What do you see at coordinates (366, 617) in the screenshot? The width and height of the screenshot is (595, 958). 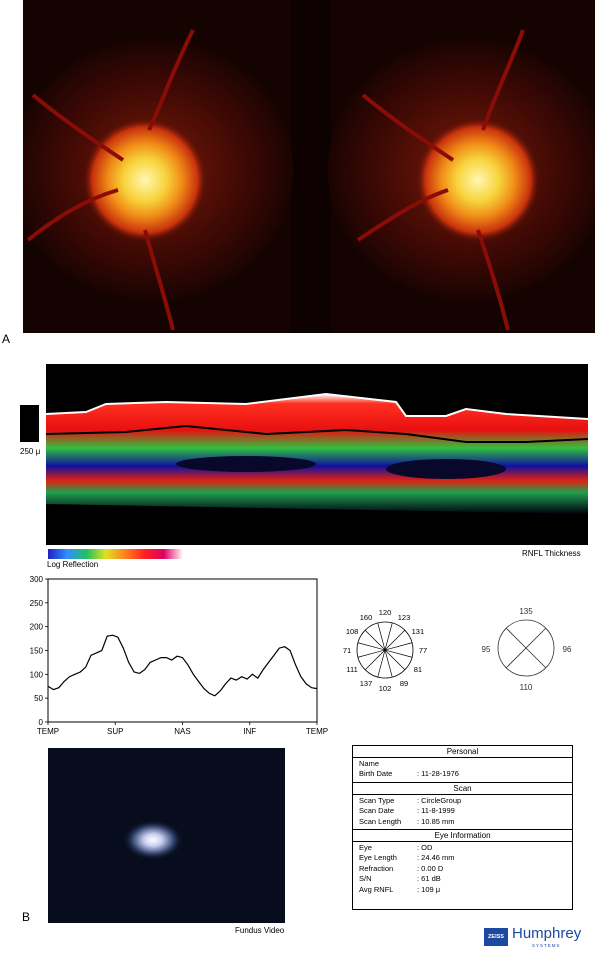 I see `clock-hour-value: 160` at bounding box center [366, 617].